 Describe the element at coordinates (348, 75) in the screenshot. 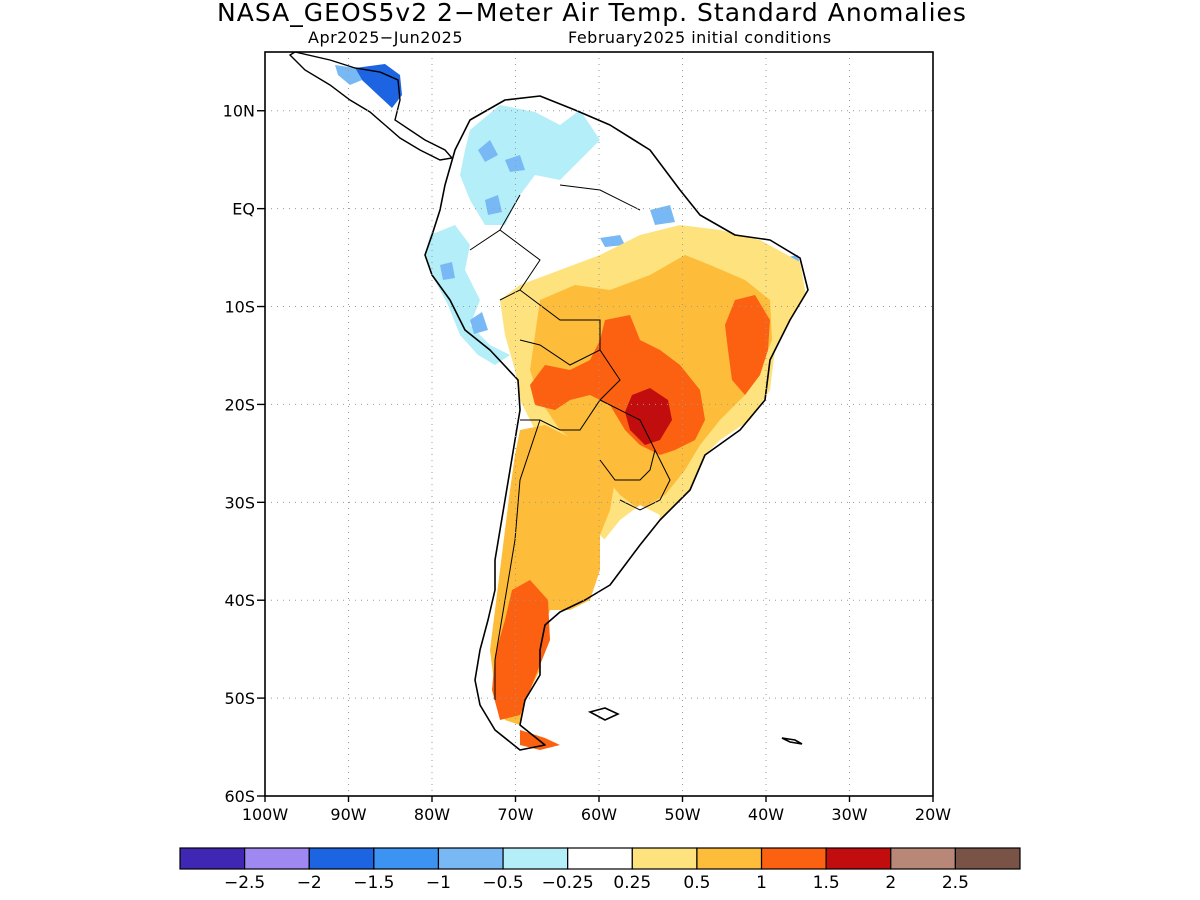

I see `central-america-cool` at that location.